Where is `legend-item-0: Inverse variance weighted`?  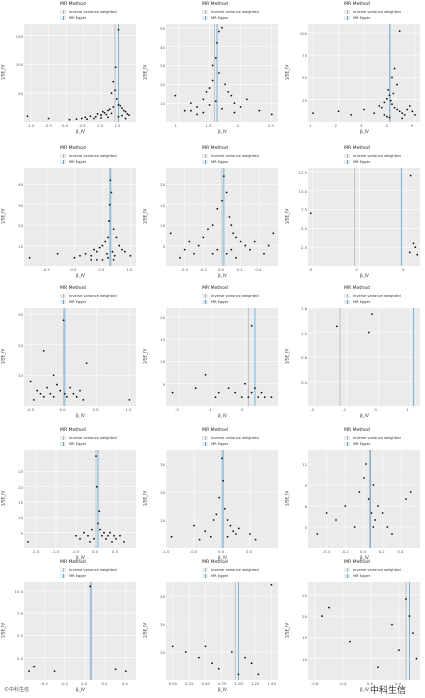 legend-item-0: Inverse variance weighted is located at coordinates (235, 12).